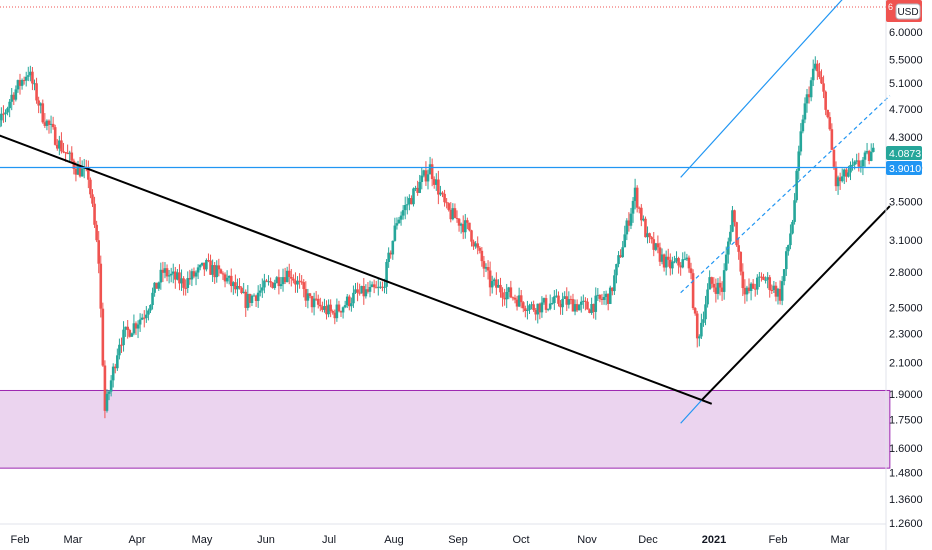 Image resolution: width=932 pixels, height=550 pixels. I want to click on x-tick-label: Nov, so click(587, 540).